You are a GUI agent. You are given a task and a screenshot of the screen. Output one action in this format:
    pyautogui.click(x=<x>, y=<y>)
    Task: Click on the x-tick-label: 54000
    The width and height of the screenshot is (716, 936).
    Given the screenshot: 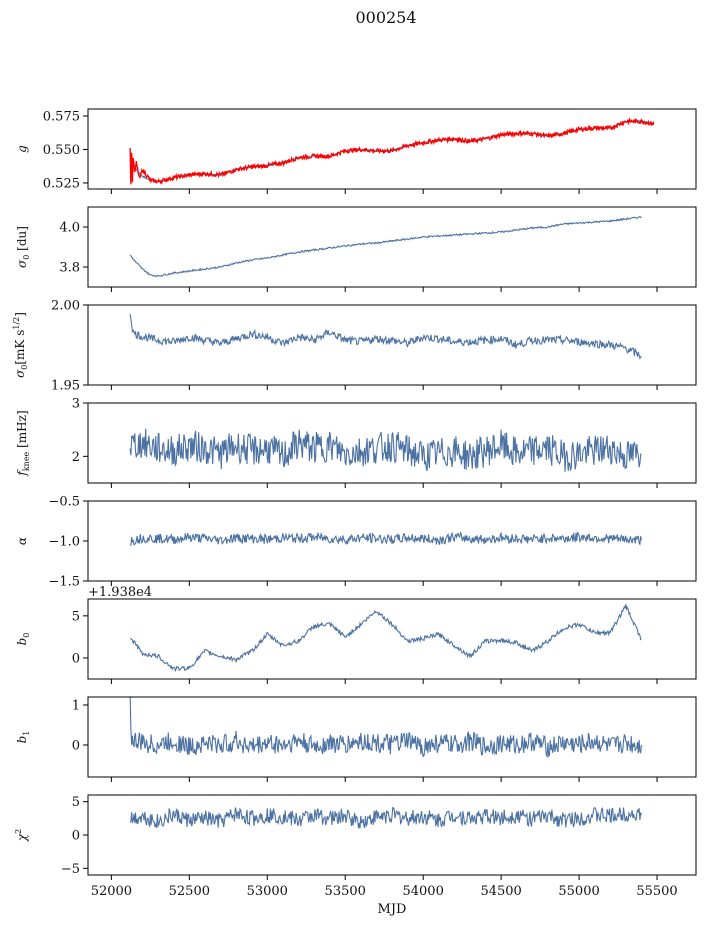 What is the action you would take?
    pyautogui.click(x=422, y=891)
    